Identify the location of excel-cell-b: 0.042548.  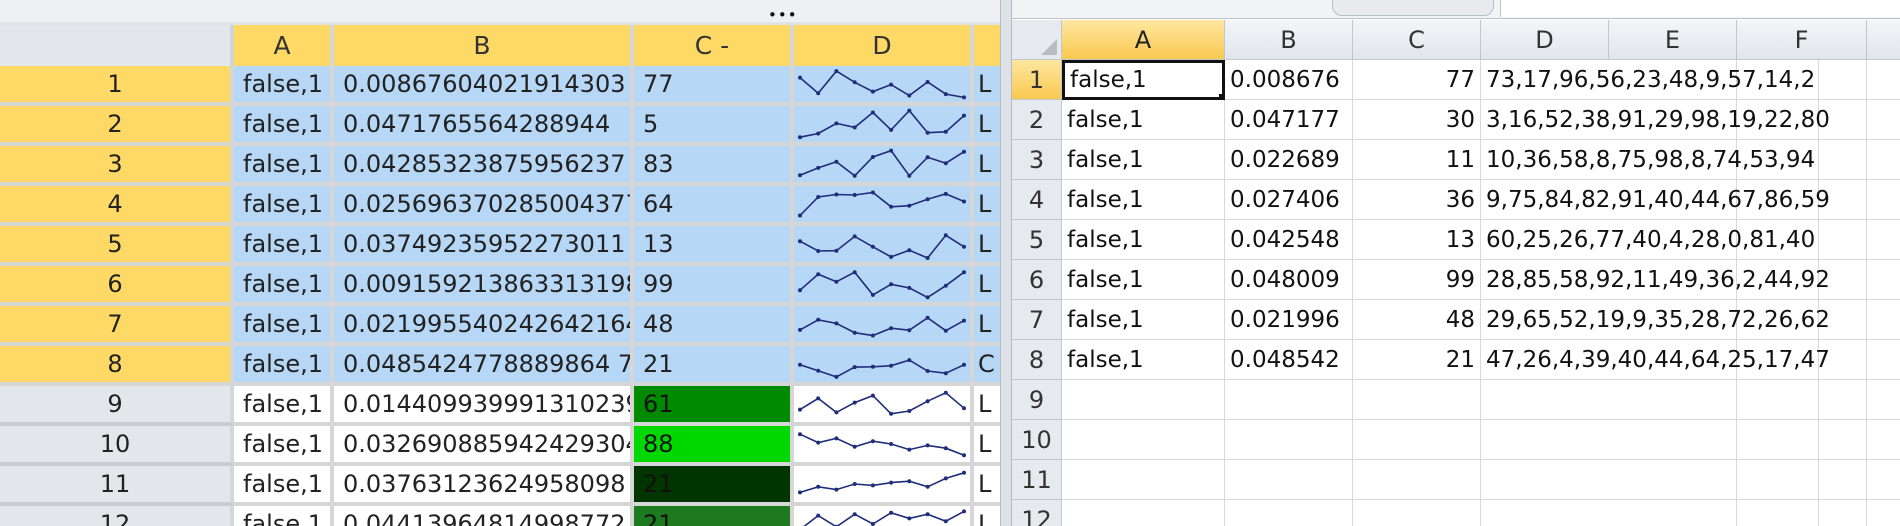
(1289, 240).